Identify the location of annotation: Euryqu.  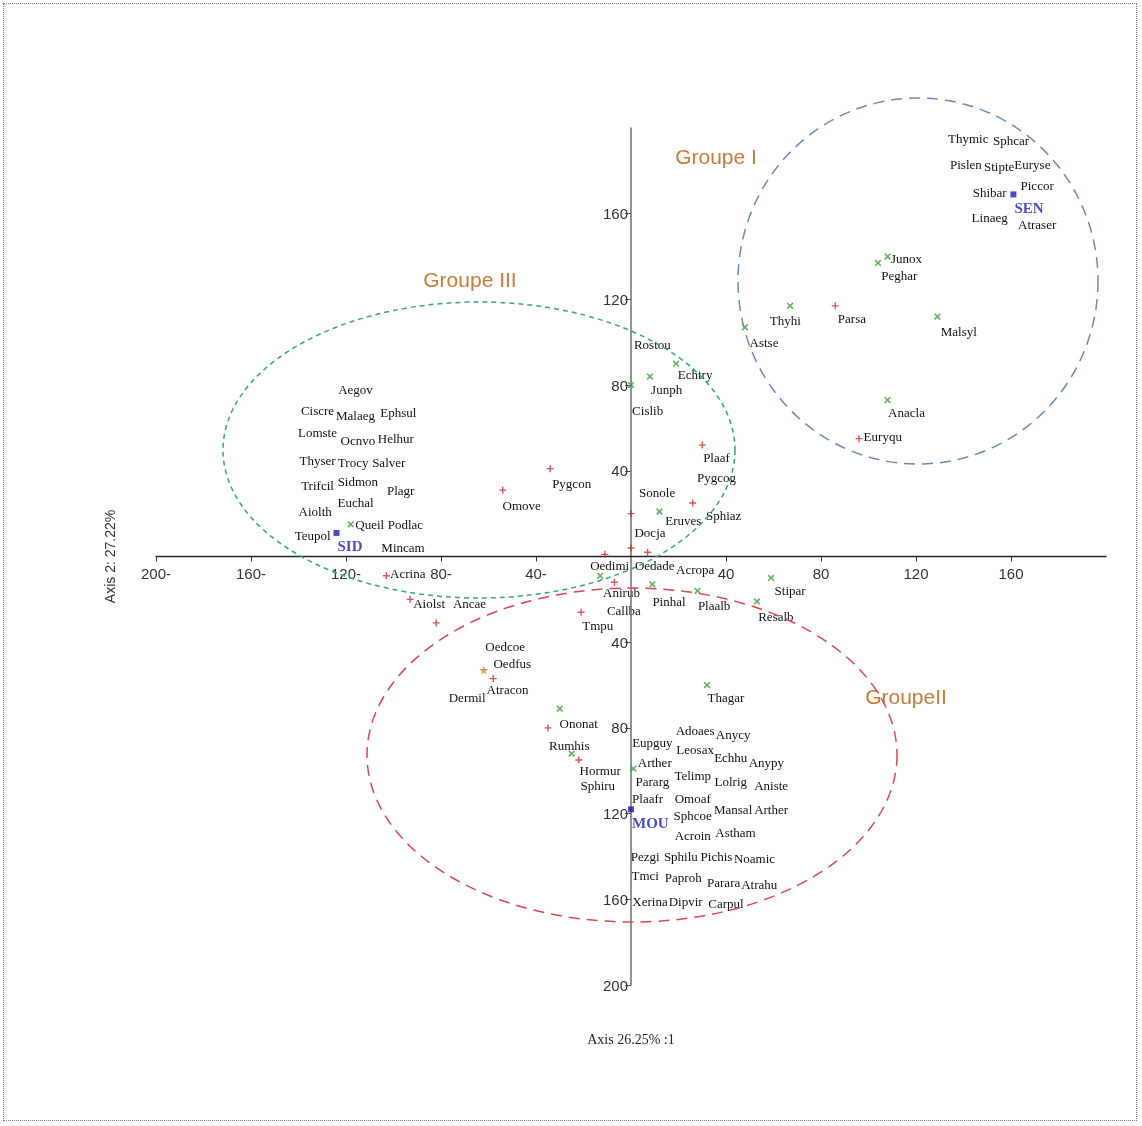
(883, 437).